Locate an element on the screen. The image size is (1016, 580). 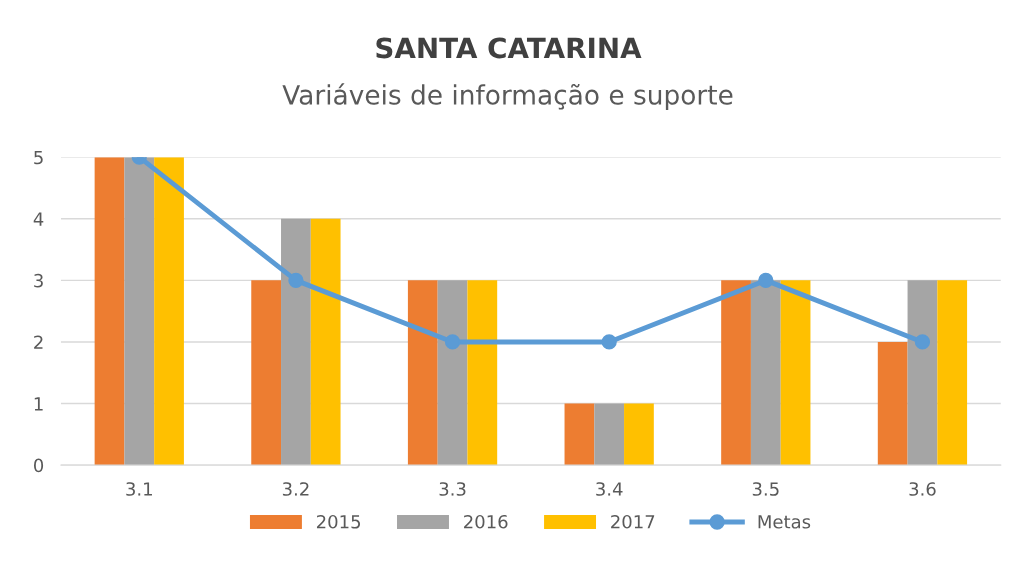
y-tick-label: 2 is located at coordinates (38, 342).